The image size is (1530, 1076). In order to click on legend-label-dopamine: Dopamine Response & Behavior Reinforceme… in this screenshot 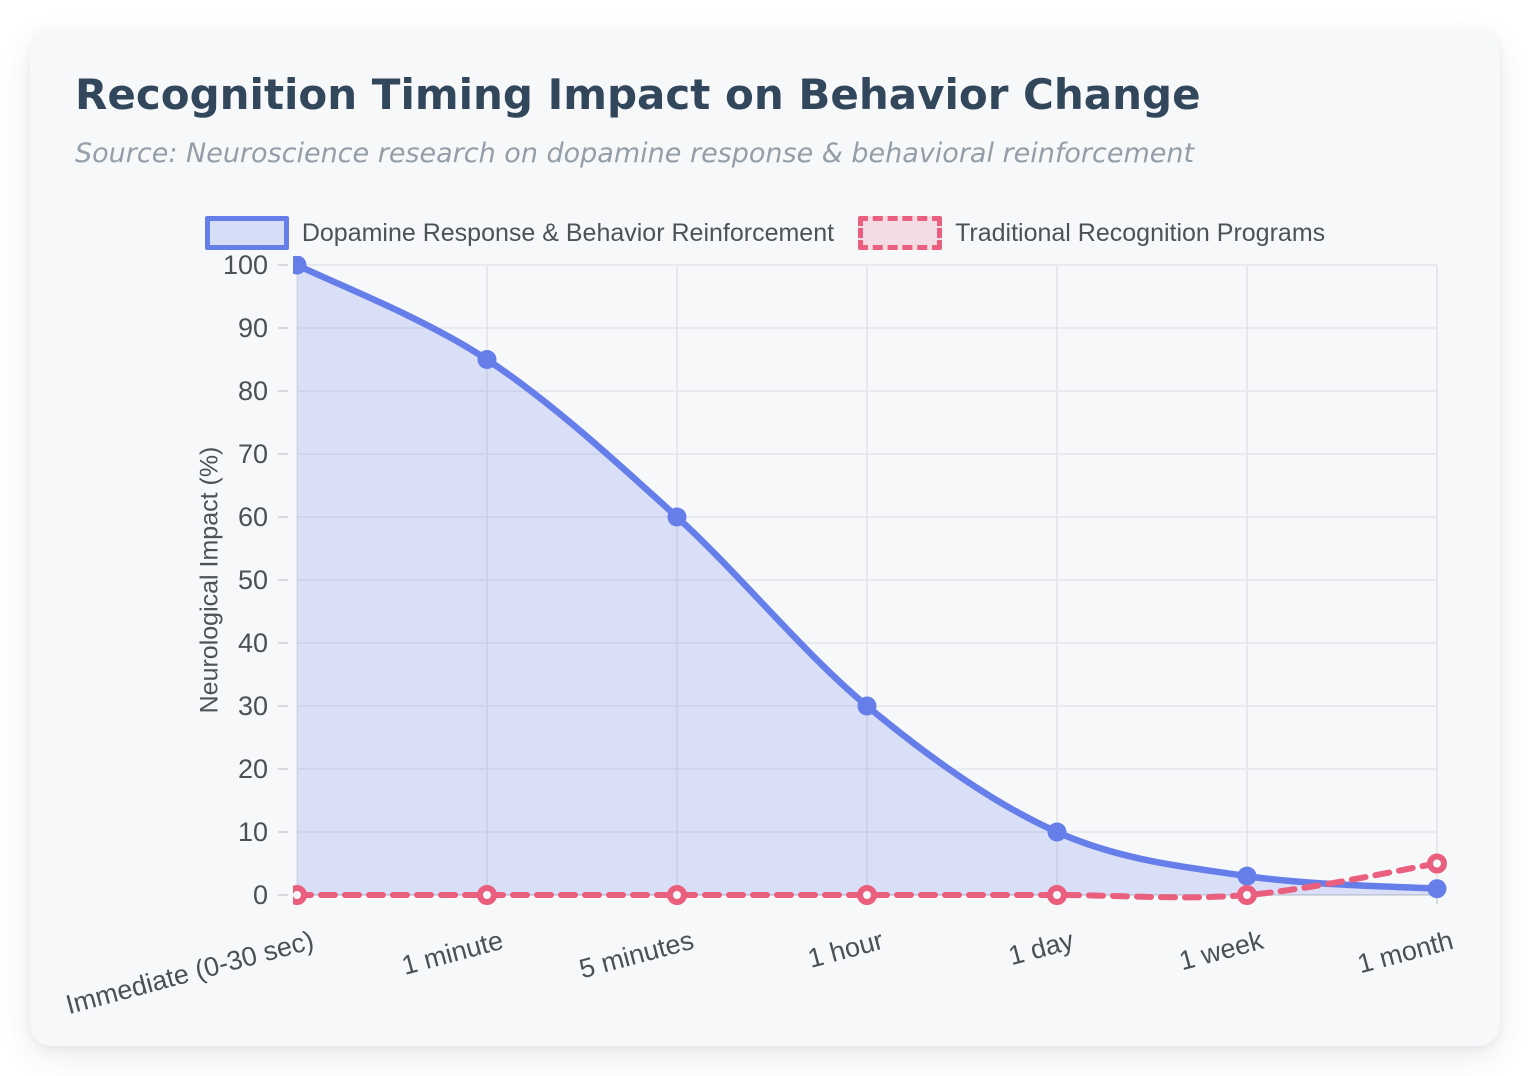, I will do `click(568, 232)`.